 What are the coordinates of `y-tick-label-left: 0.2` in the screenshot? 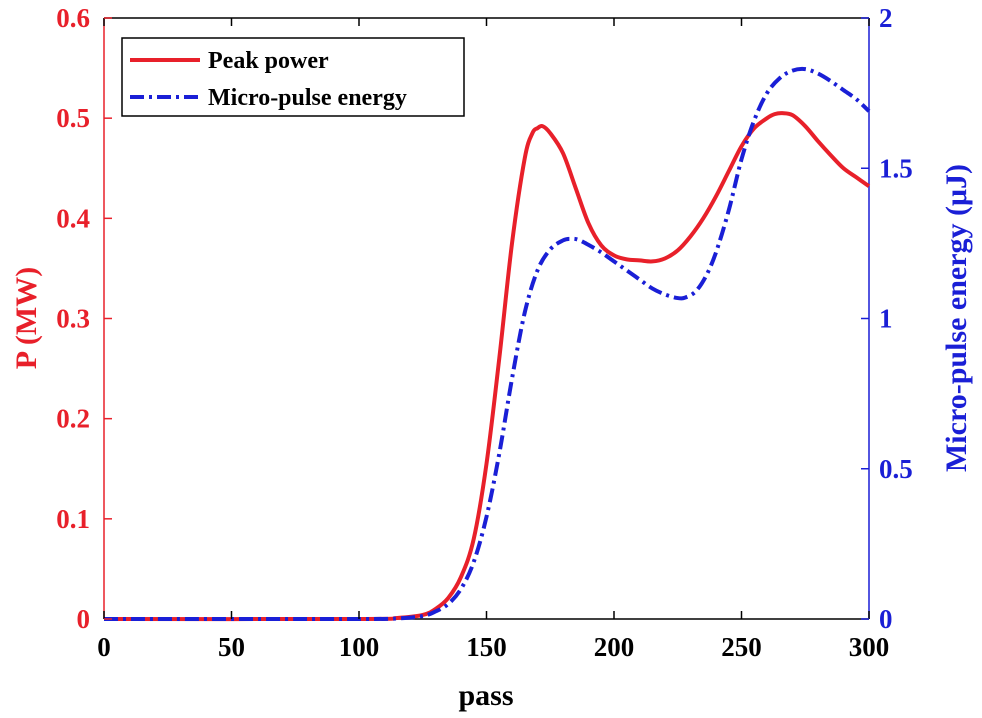 It's located at (73, 419).